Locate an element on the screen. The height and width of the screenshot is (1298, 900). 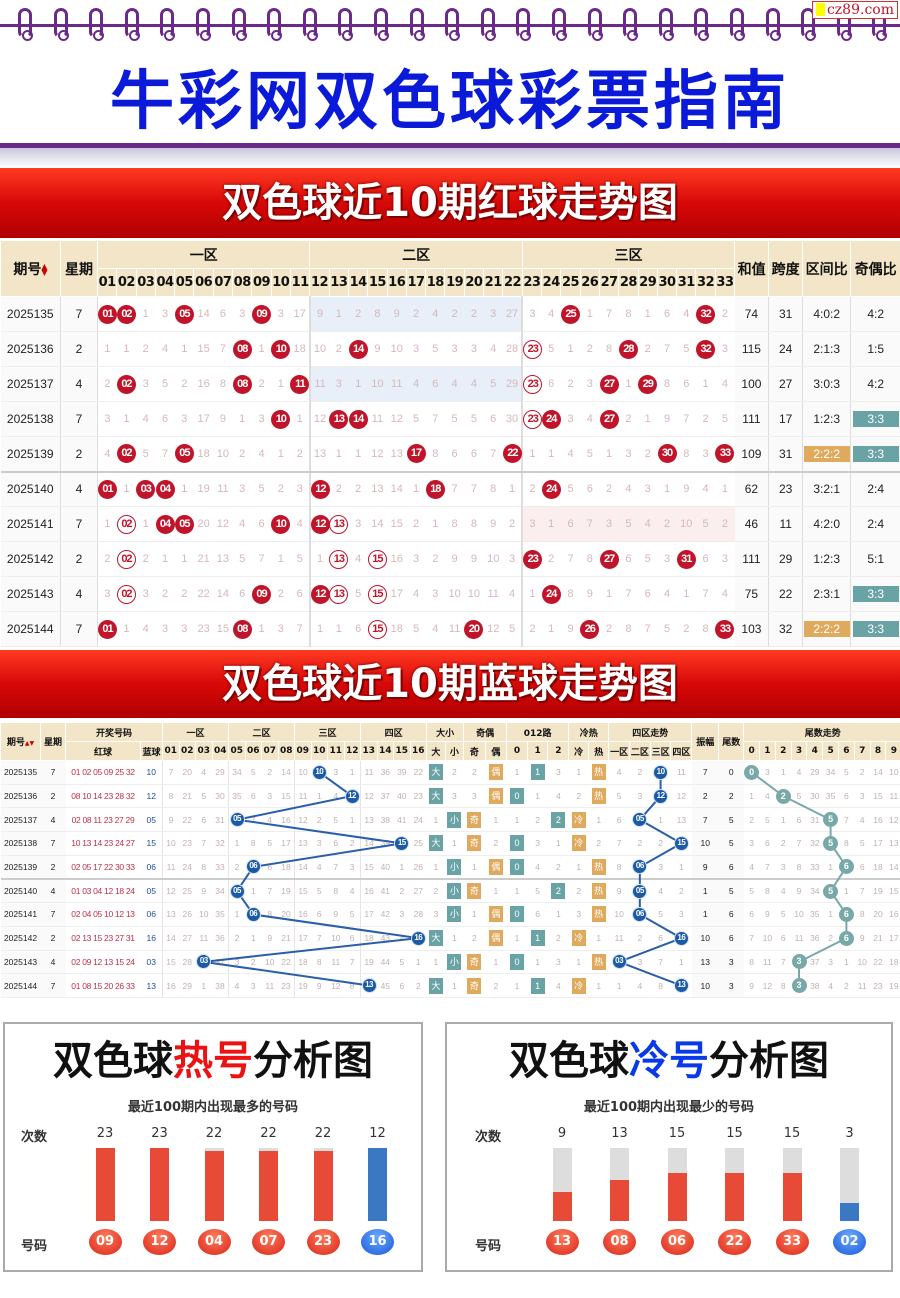
road-mark: 0 is located at coordinates (516, 914).